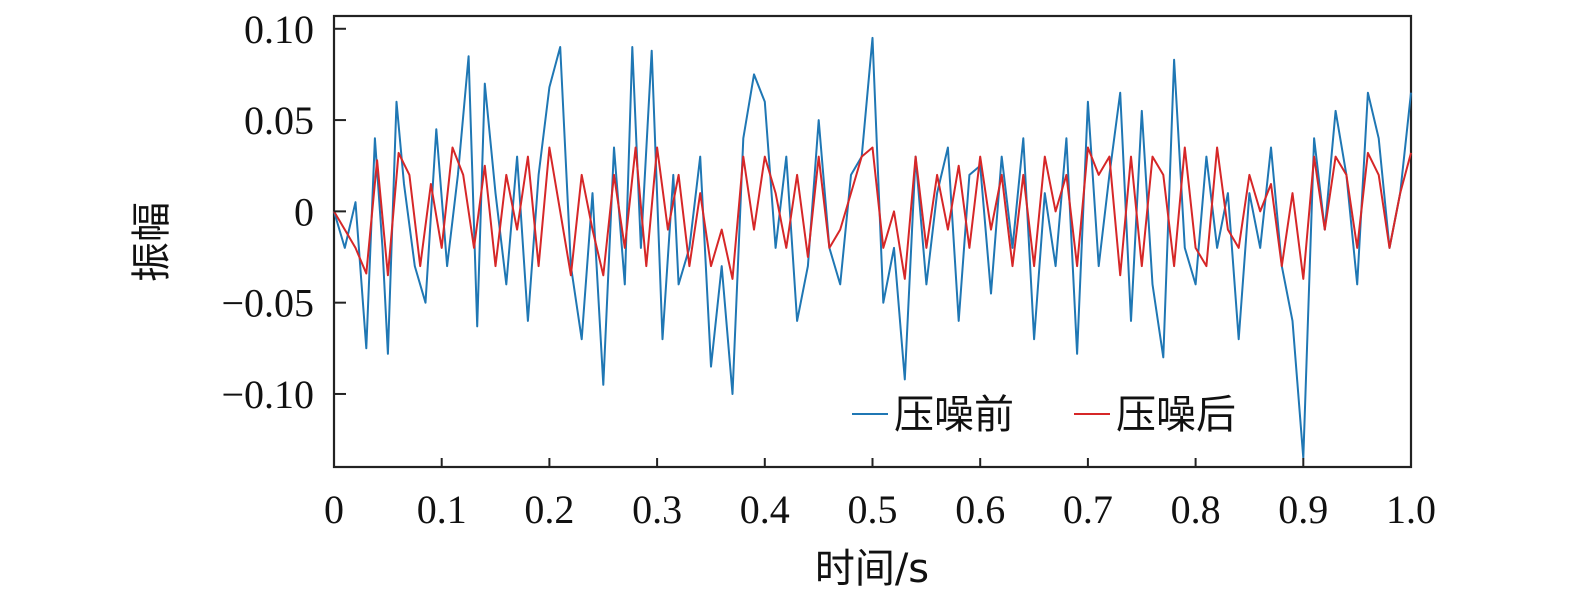 This screenshot has height=607, width=1575. I want to click on x-tick-label: 0.6, so click(980, 509).